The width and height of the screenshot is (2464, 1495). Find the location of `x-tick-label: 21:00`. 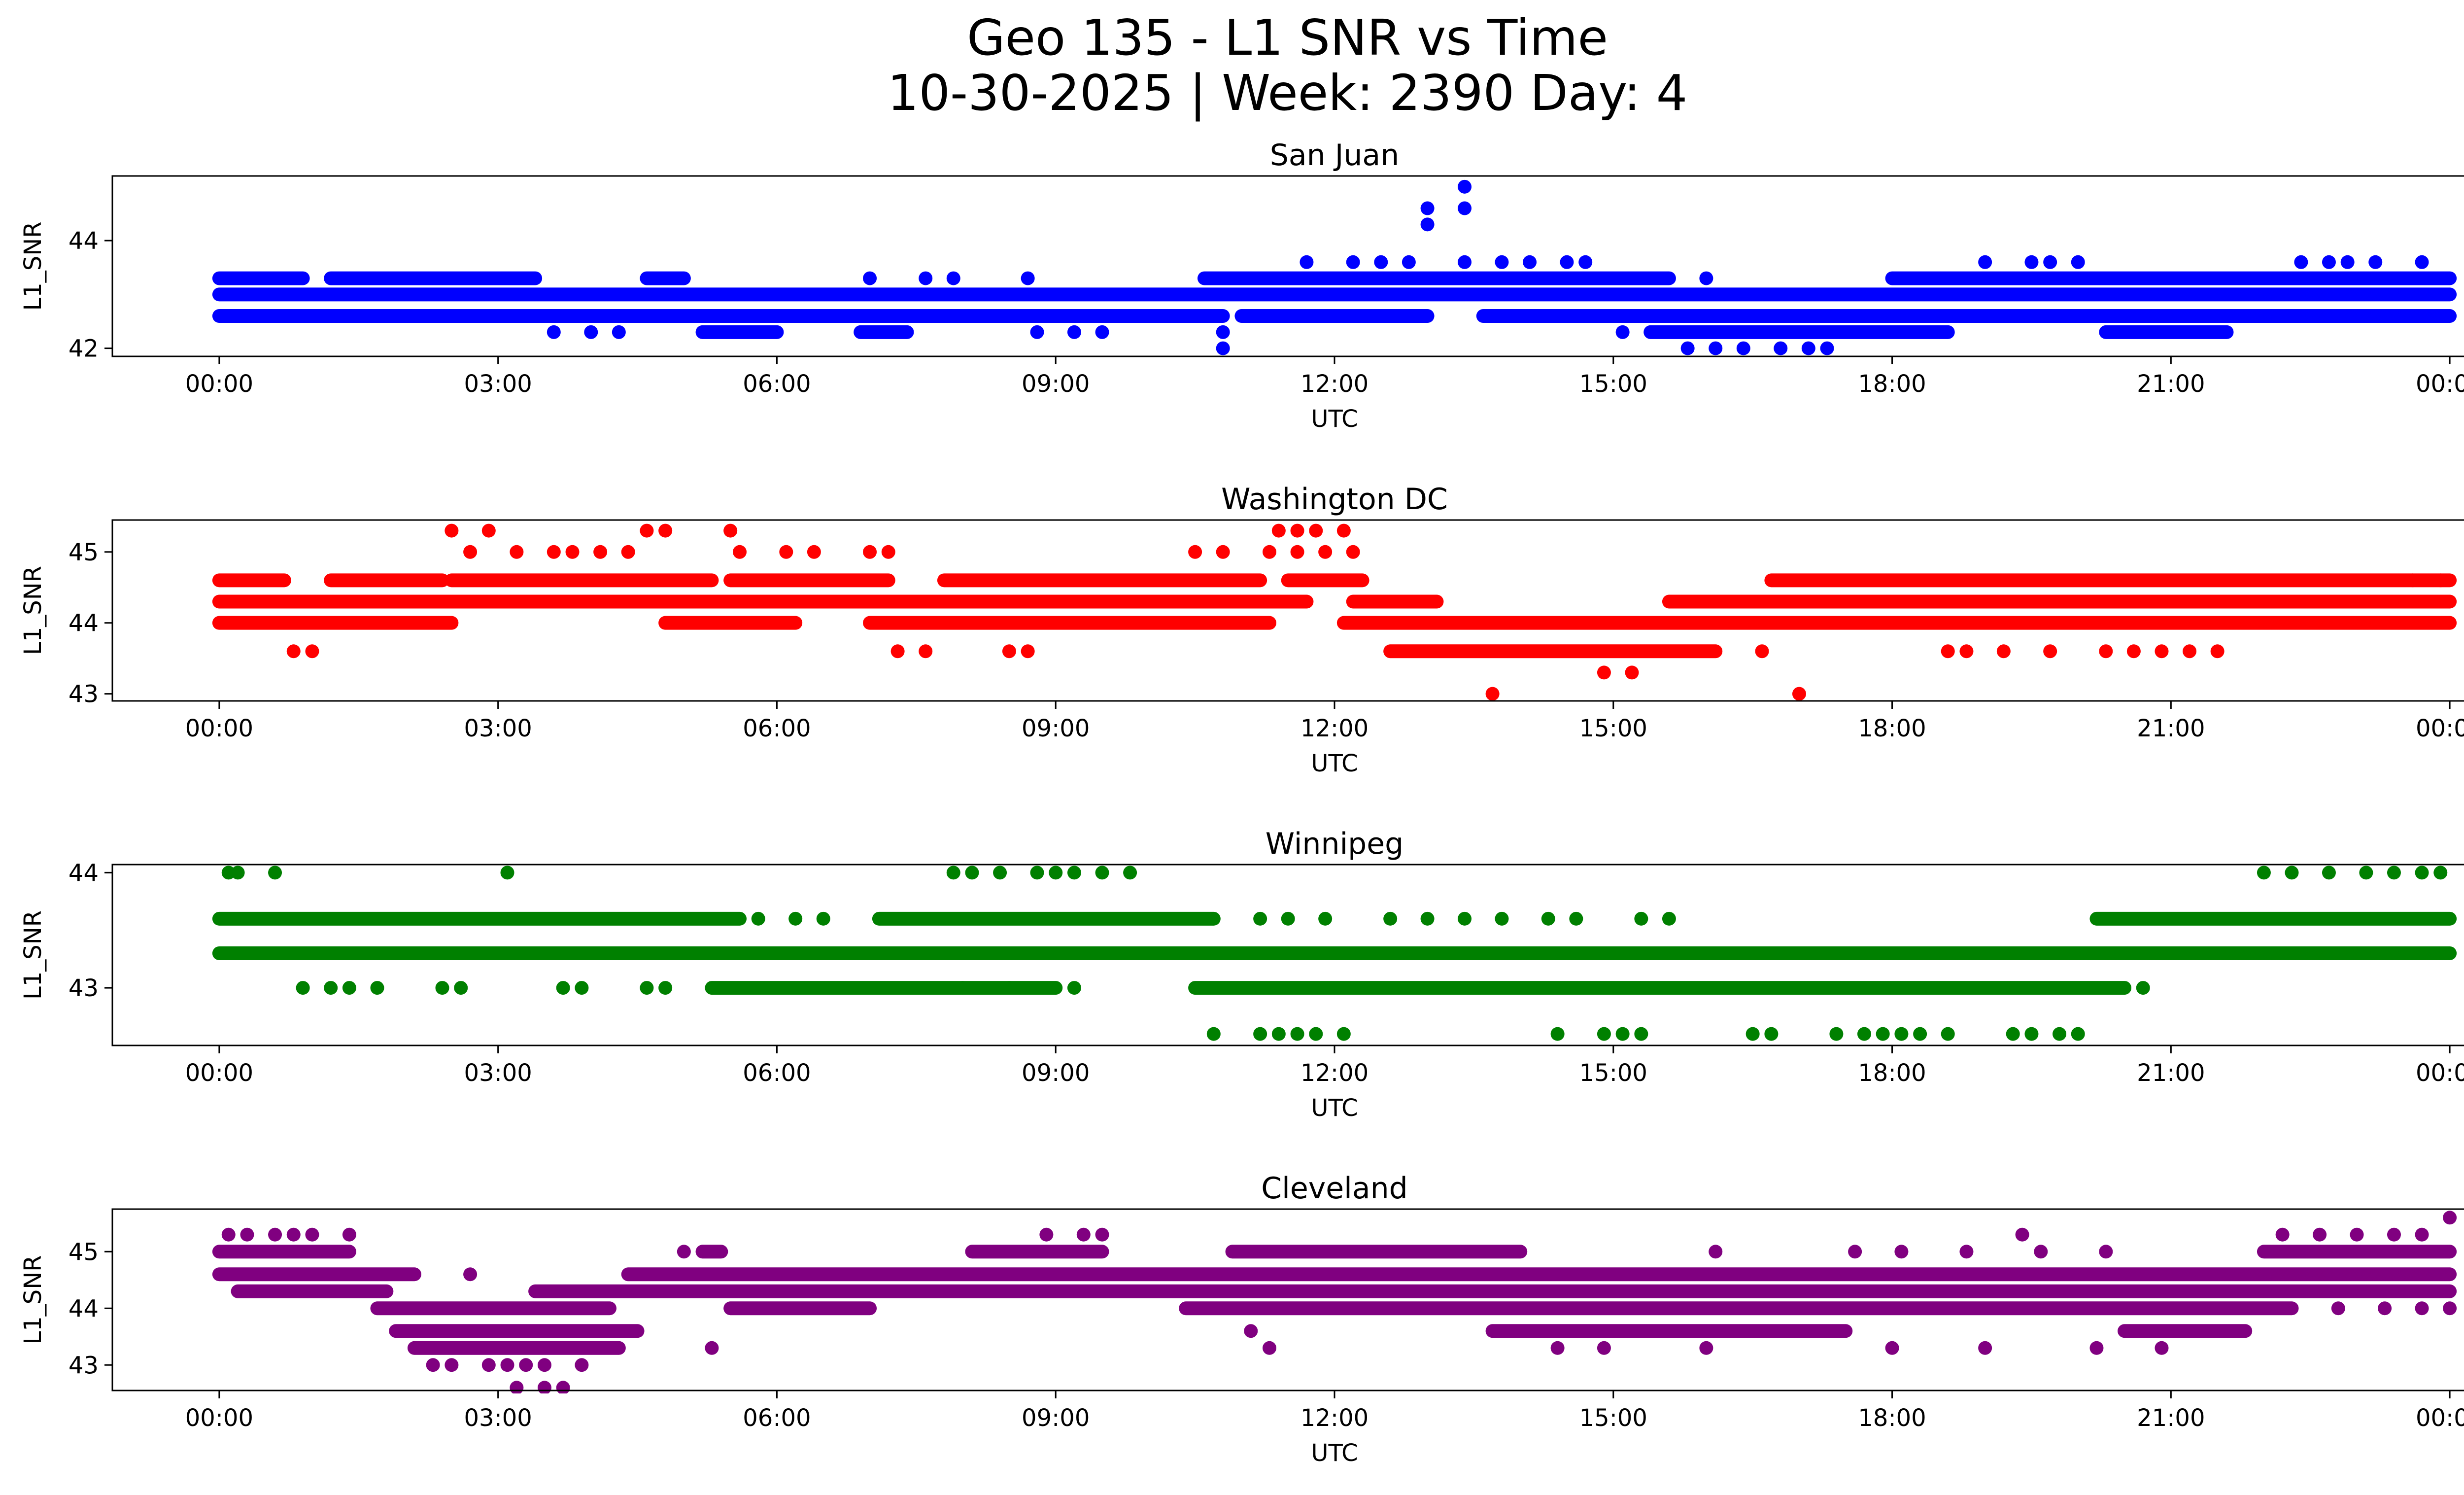

x-tick-label: 21:00 is located at coordinates (2171, 384).